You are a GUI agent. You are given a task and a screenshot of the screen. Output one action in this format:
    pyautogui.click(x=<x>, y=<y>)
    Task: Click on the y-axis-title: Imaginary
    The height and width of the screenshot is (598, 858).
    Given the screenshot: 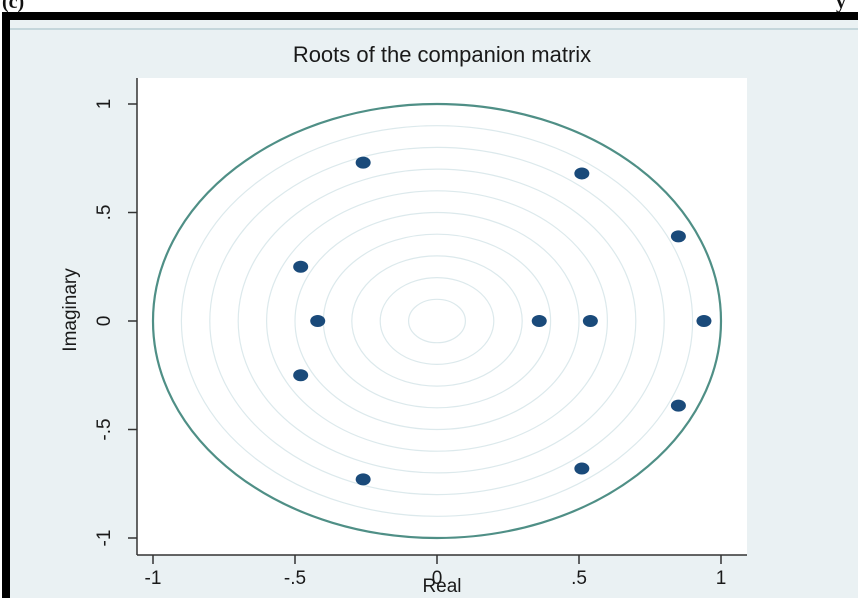 What is the action you would take?
    pyautogui.click(x=70, y=310)
    